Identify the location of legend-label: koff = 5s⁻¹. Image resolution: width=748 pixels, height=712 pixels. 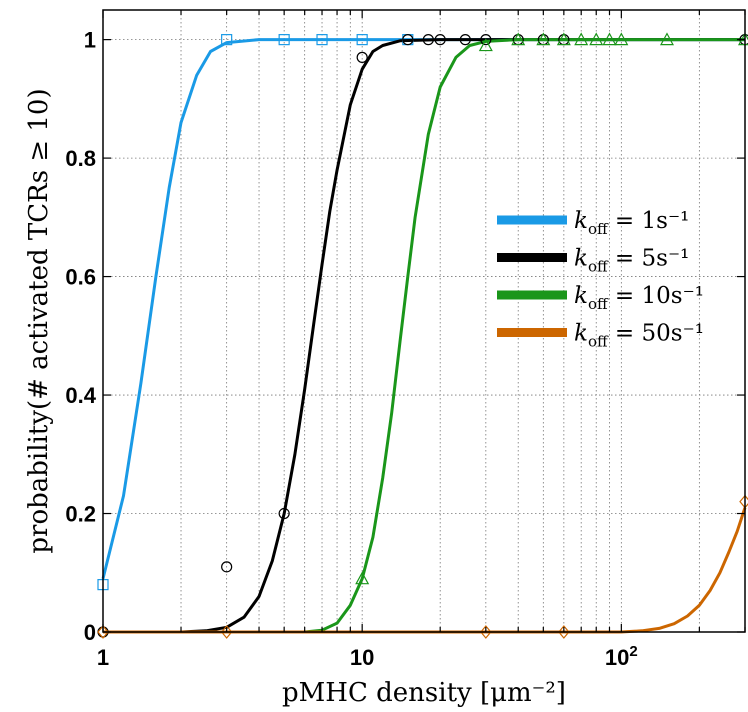
(631, 261).